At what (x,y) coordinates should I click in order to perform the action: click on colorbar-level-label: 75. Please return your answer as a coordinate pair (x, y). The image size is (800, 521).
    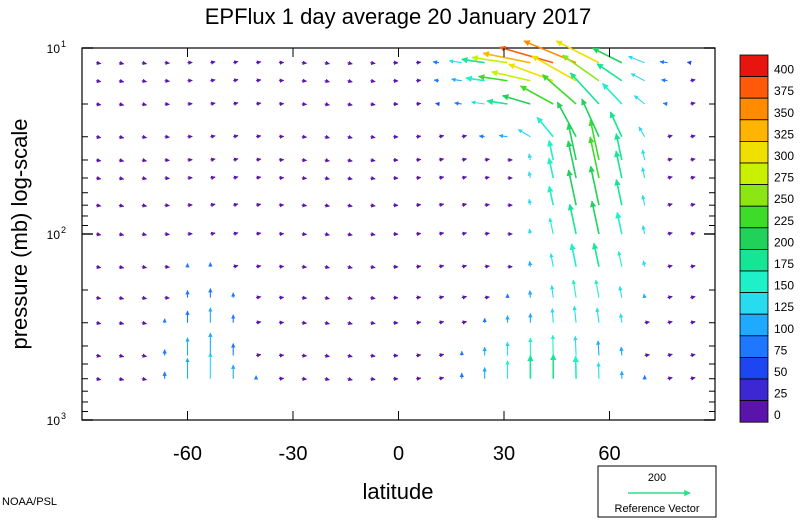
    Looking at the image, I should click on (781, 350).